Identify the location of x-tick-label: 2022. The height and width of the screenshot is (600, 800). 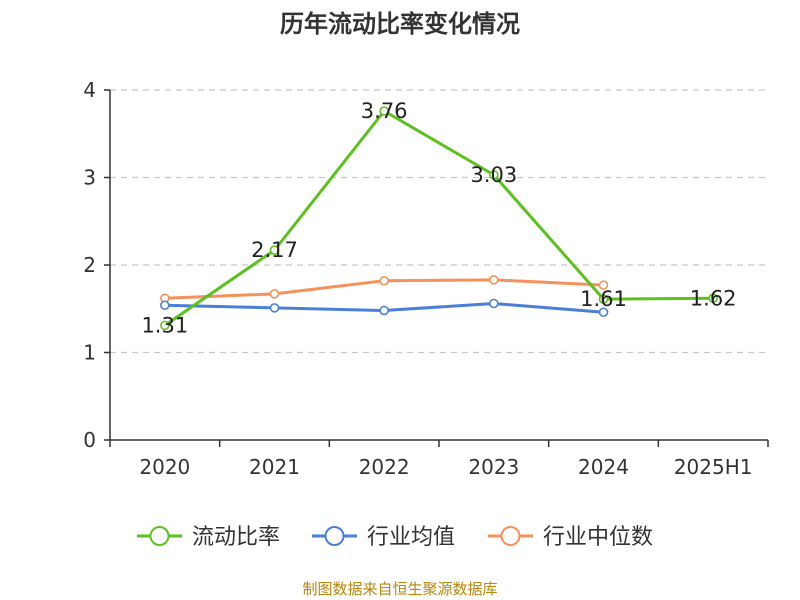
(384, 467).